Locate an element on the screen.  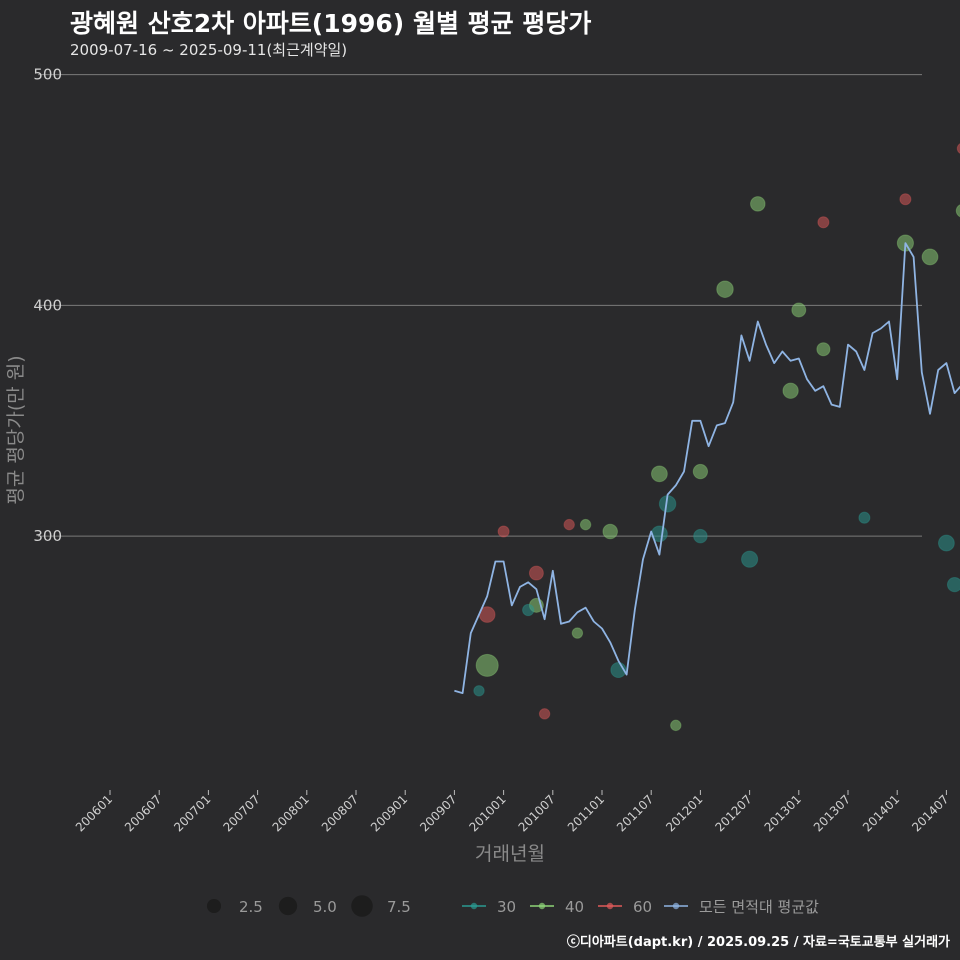
x-tick-label: 200807 is located at coordinates (340, 813).